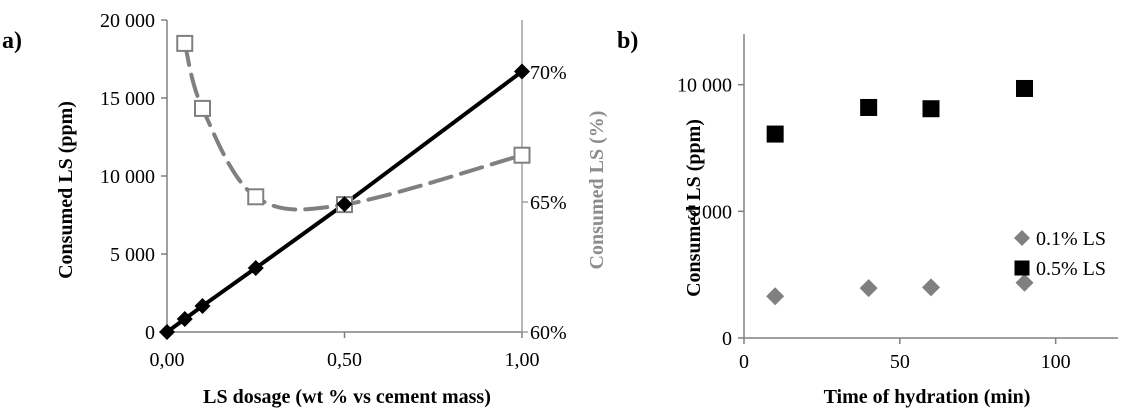 This screenshot has height=412, width=1144. What do you see at coordinates (1071, 269) in the screenshot?
I see `legend-label-2: 0.5% LS` at bounding box center [1071, 269].